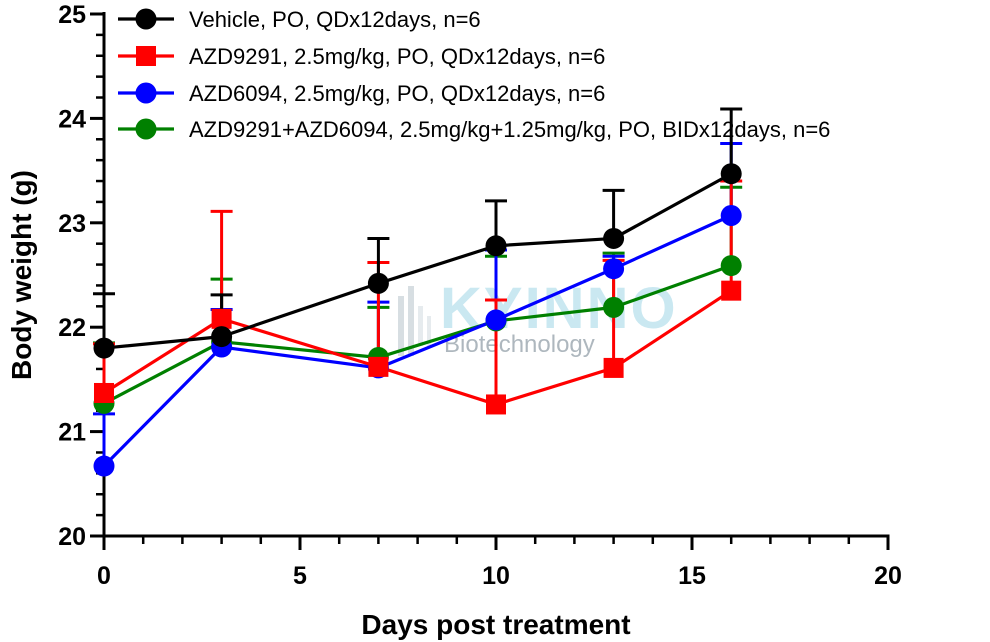 Image resolution: width=990 pixels, height=642 pixels. What do you see at coordinates (72, 433) in the screenshot?
I see `y-tick-label: 21` at bounding box center [72, 433].